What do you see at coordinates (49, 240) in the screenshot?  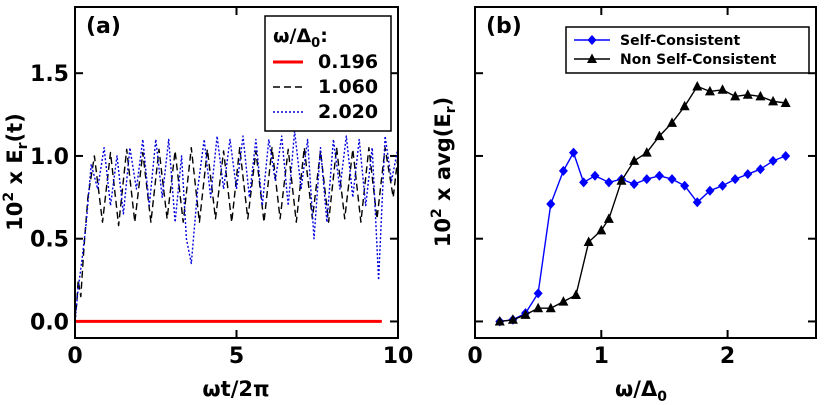 I see `a-y-tick-label: 0.5` at bounding box center [49, 240].